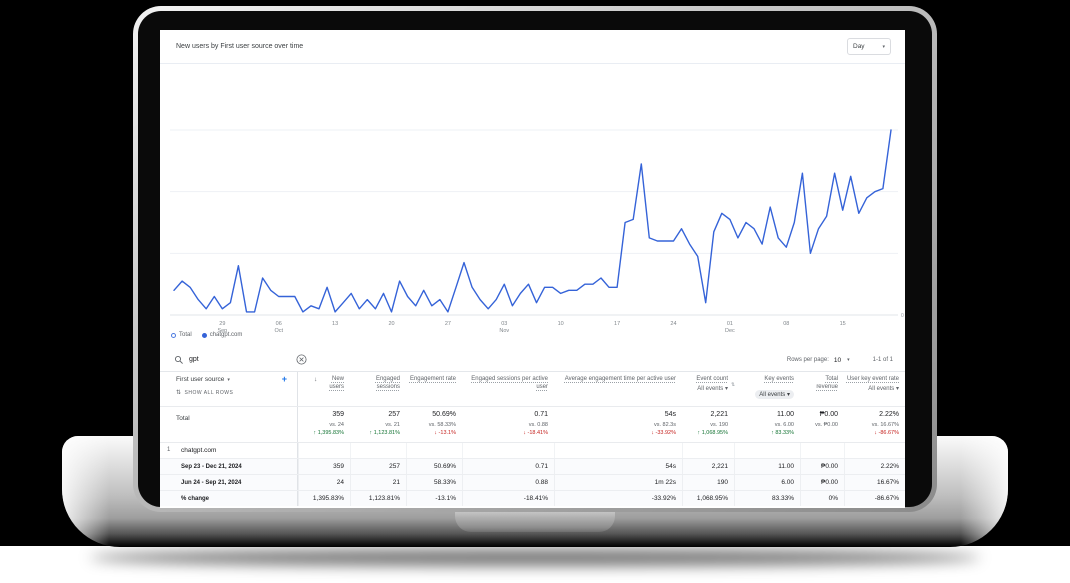 The image size is (1070, 583). I want to click on column-header-event-count: Event count All events ▾, so click(708, 389).